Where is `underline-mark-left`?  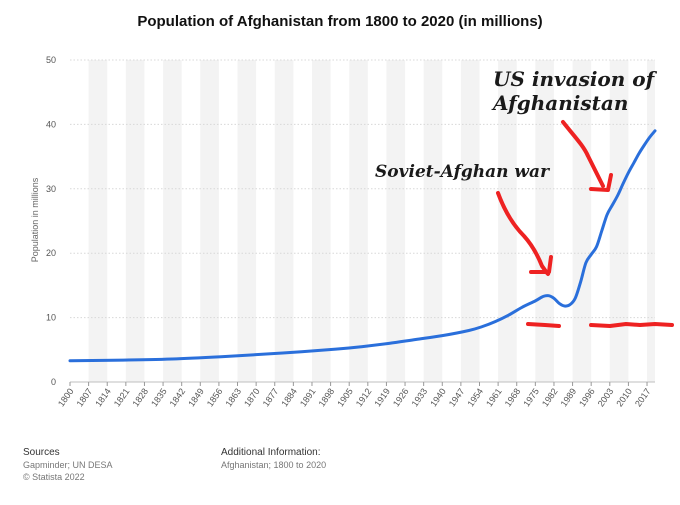
underline-mark-left is located at coordinates (543, 325).